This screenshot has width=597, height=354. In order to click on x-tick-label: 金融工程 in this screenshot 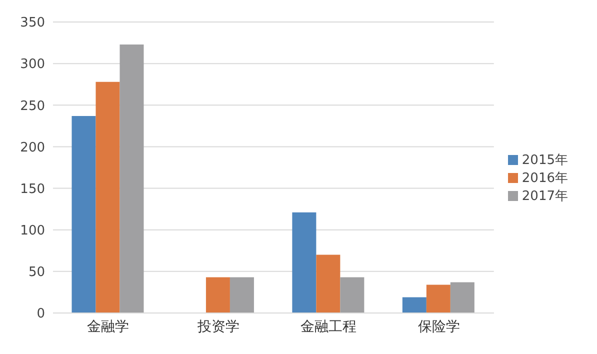, I will do `click(328, 326)`.